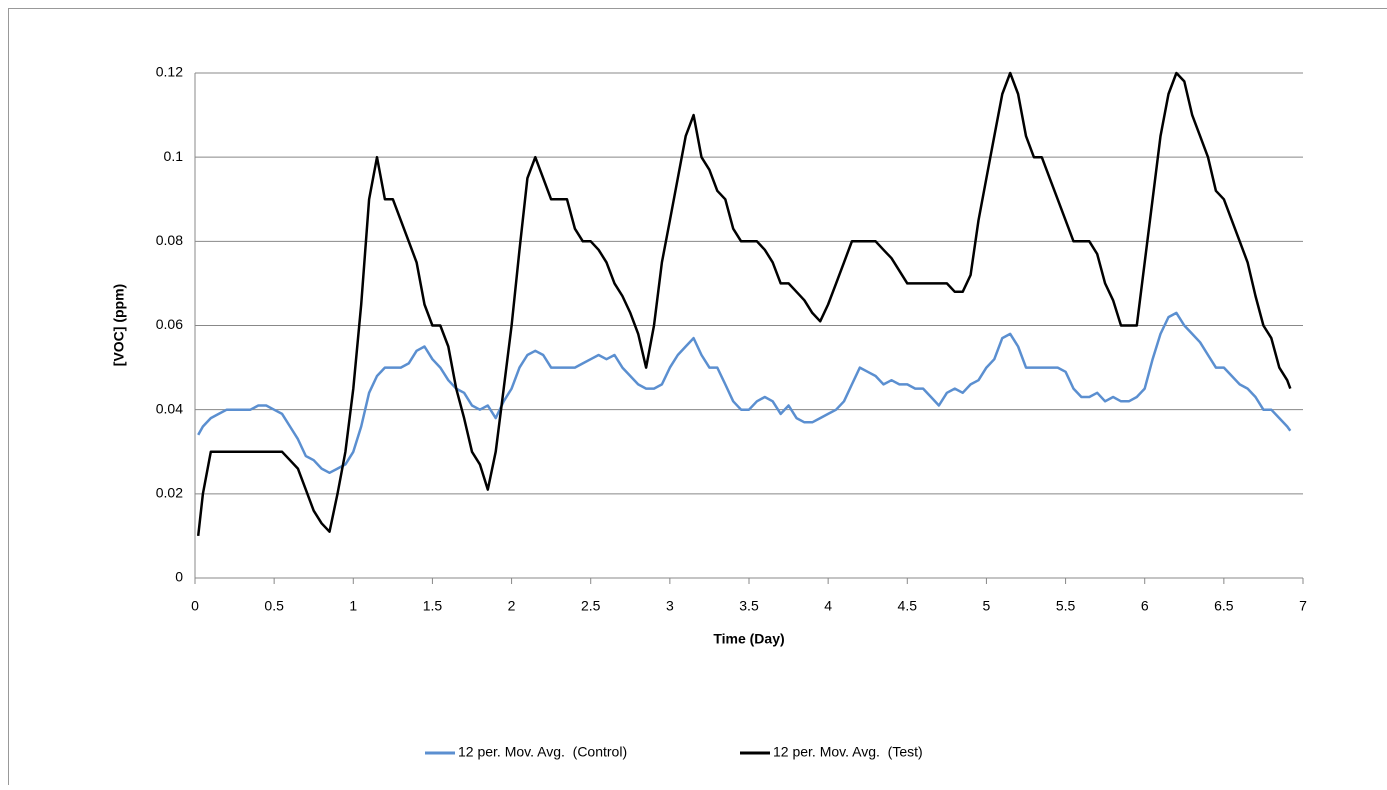  I want to click on x-tick-label: 6, so click(1145, 606).